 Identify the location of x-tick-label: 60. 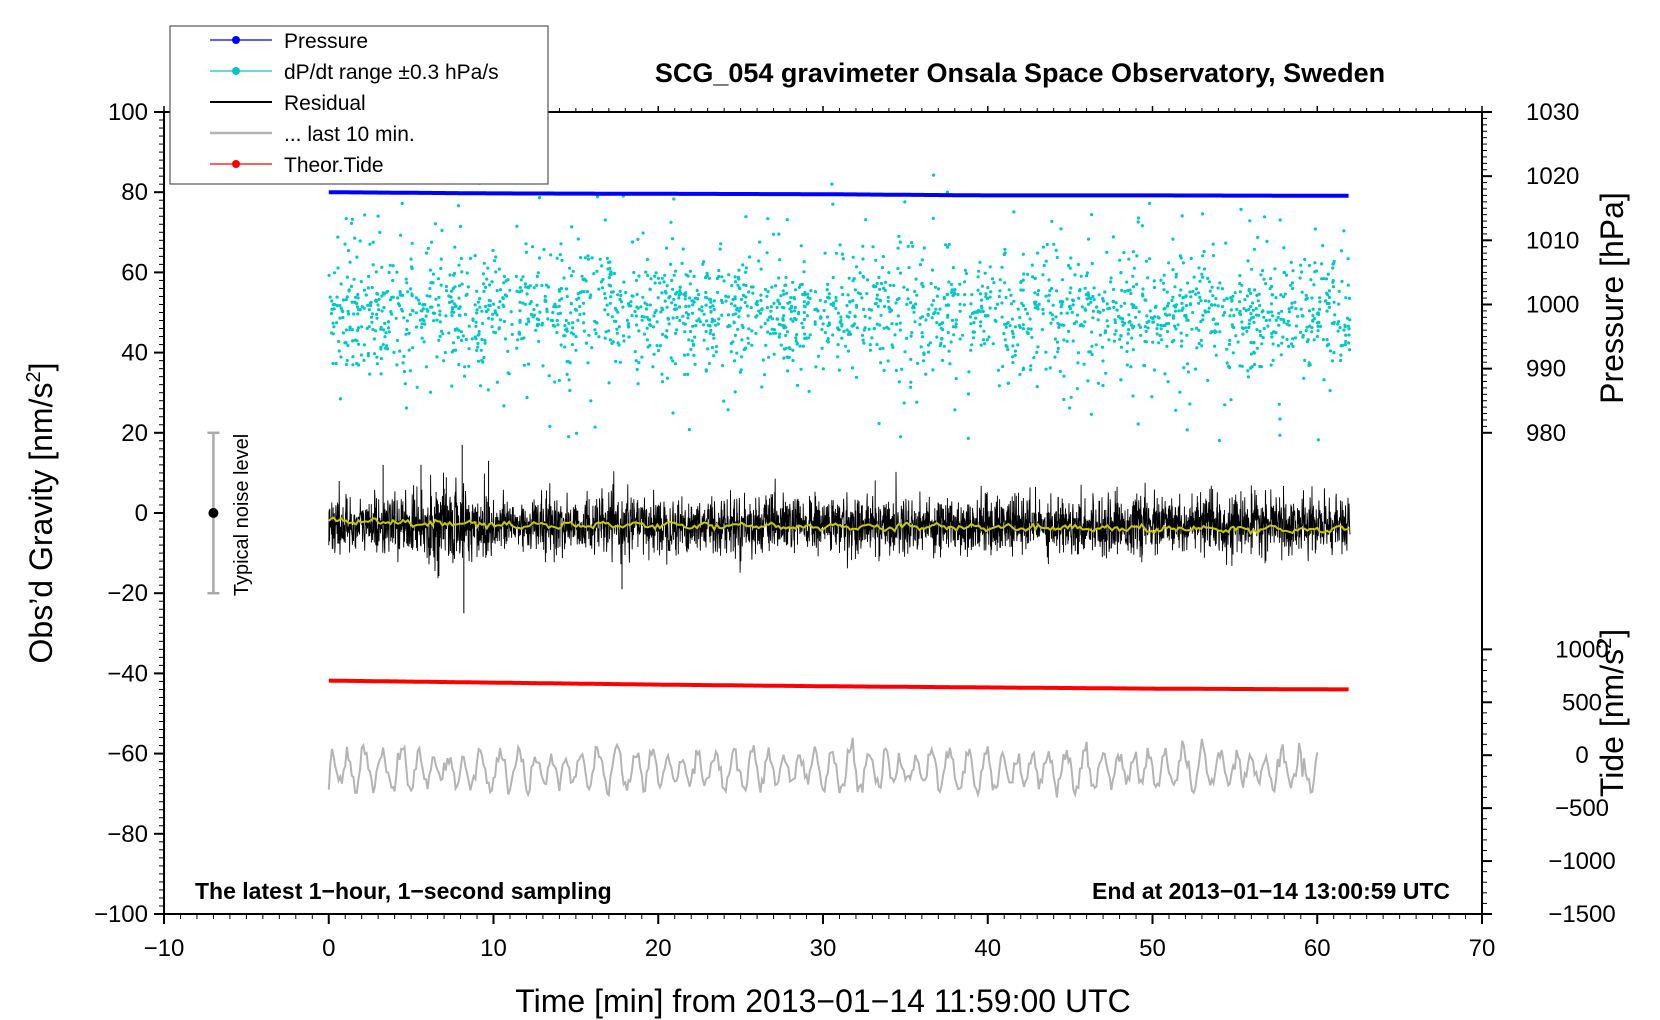
(1317, 948).